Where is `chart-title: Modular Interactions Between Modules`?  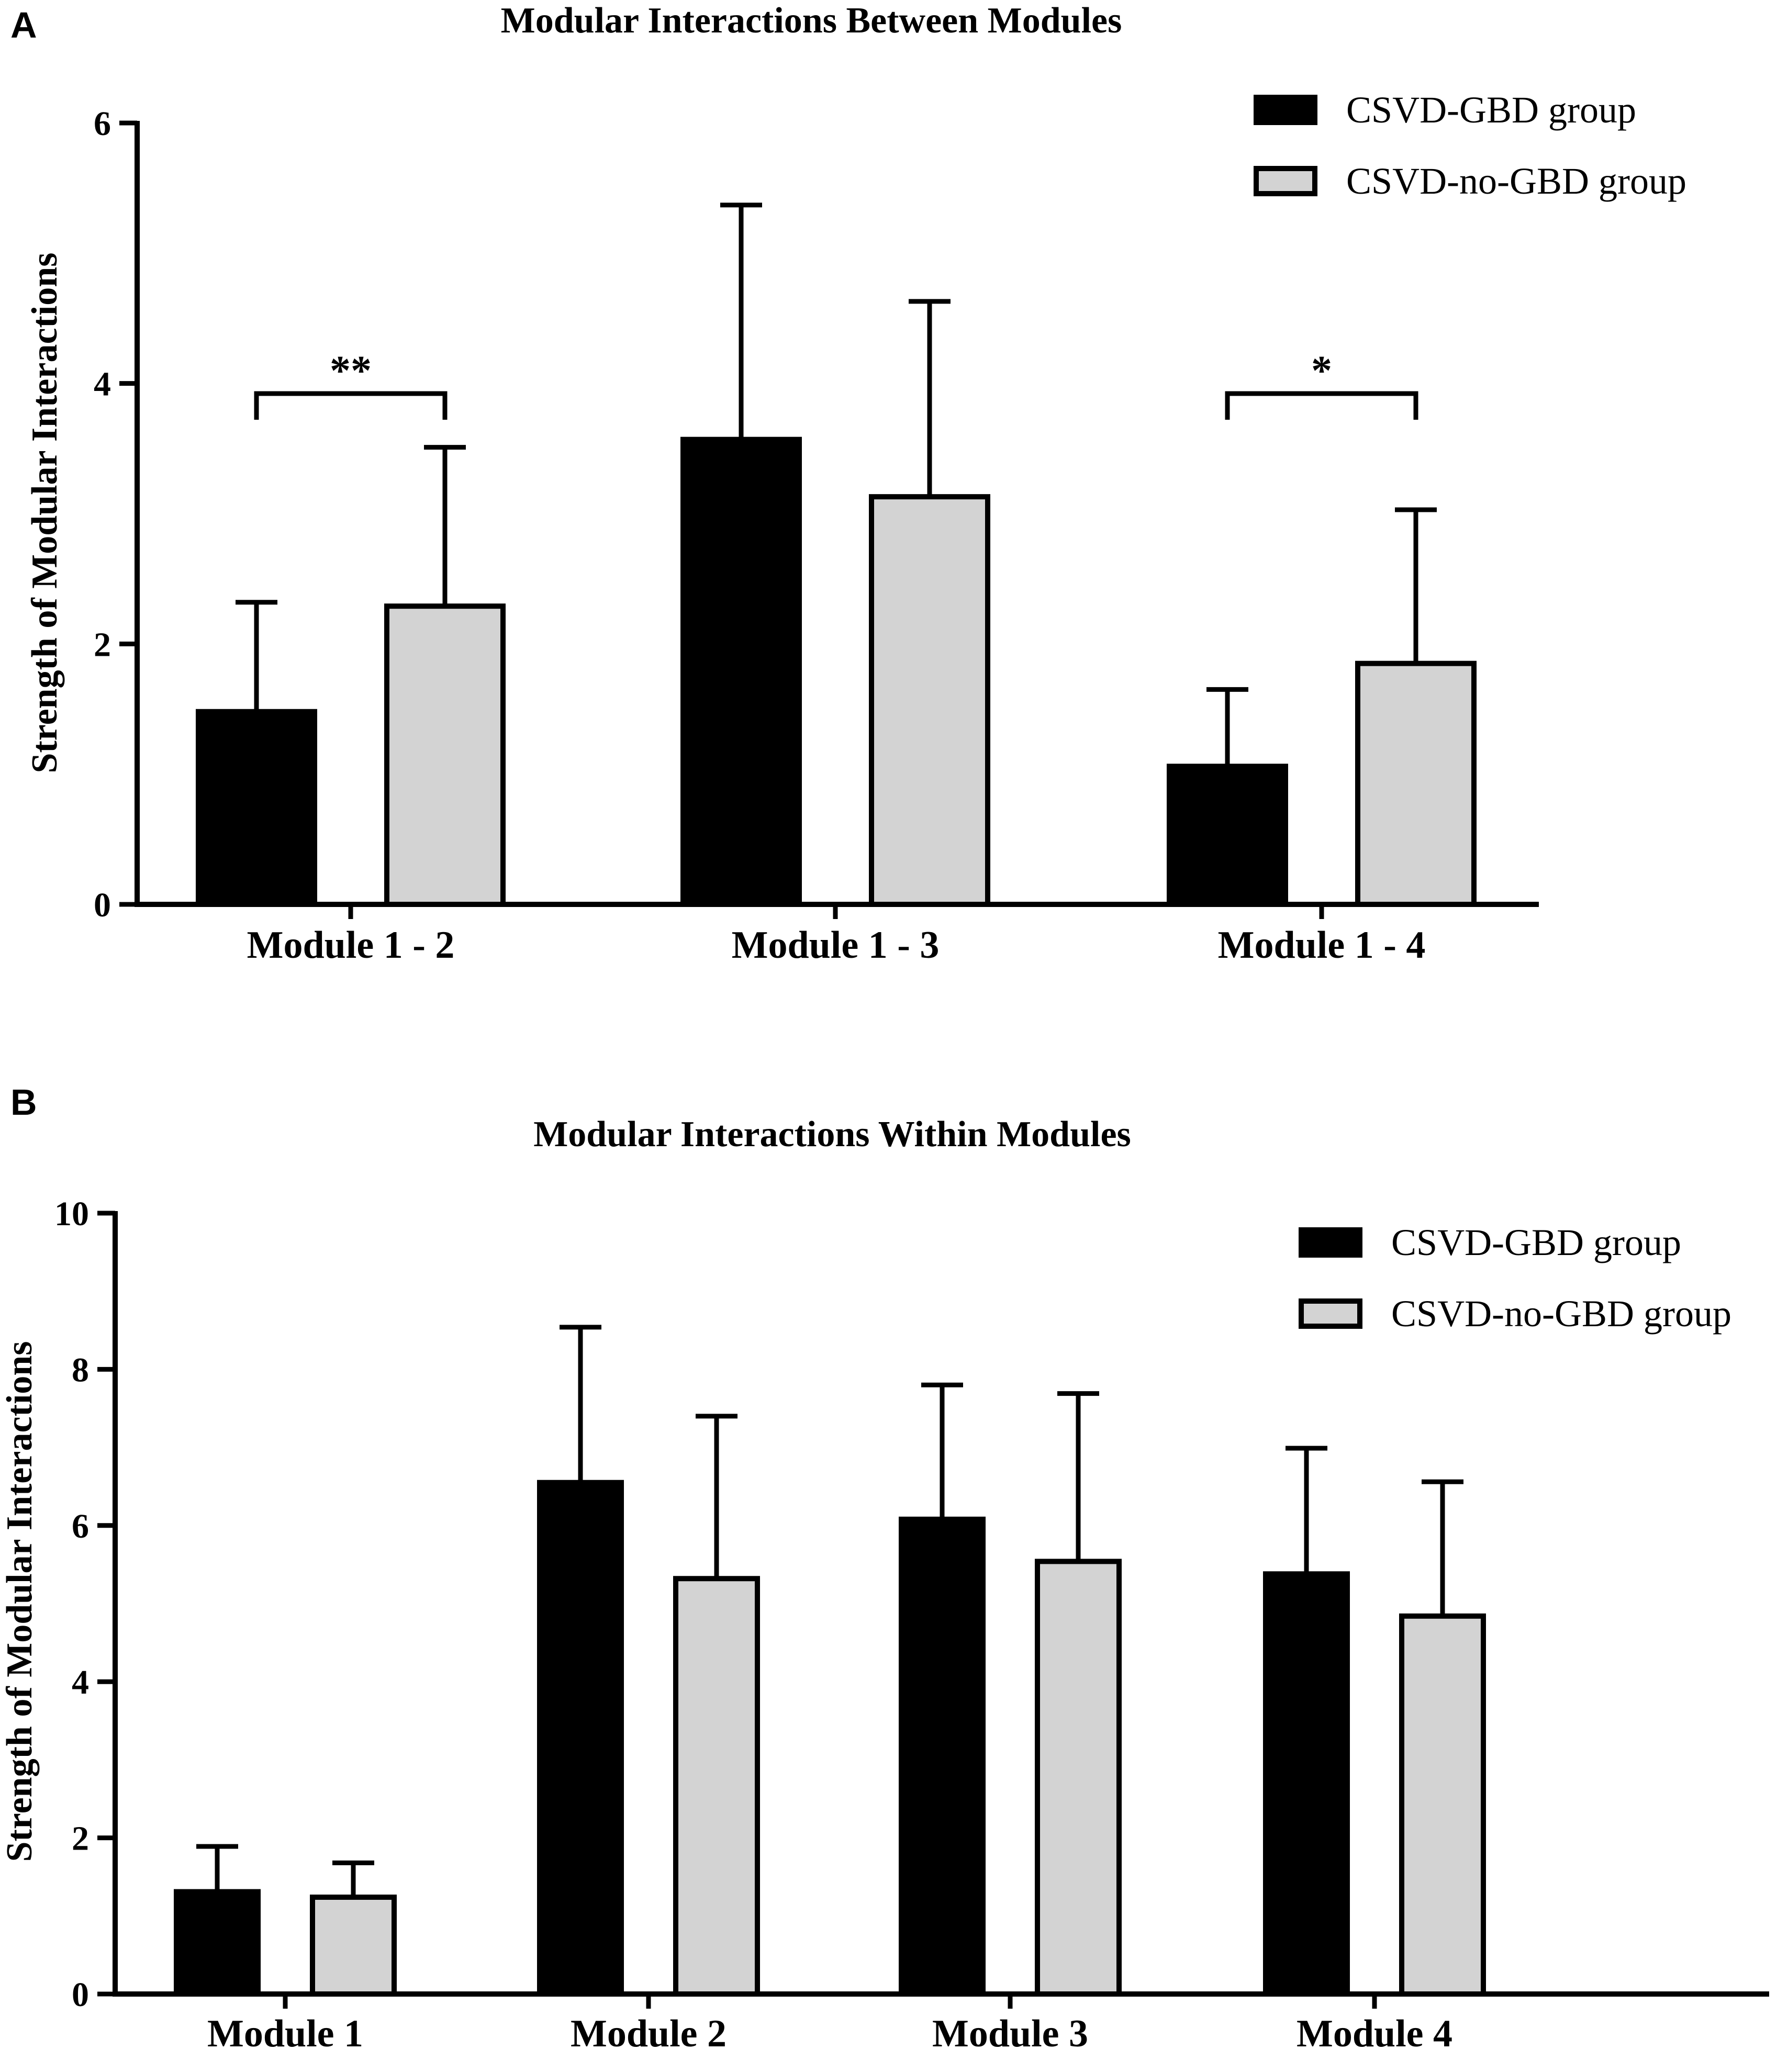 chart-title: Modular Interactions Between Modules is located at coordinates (812, 21).